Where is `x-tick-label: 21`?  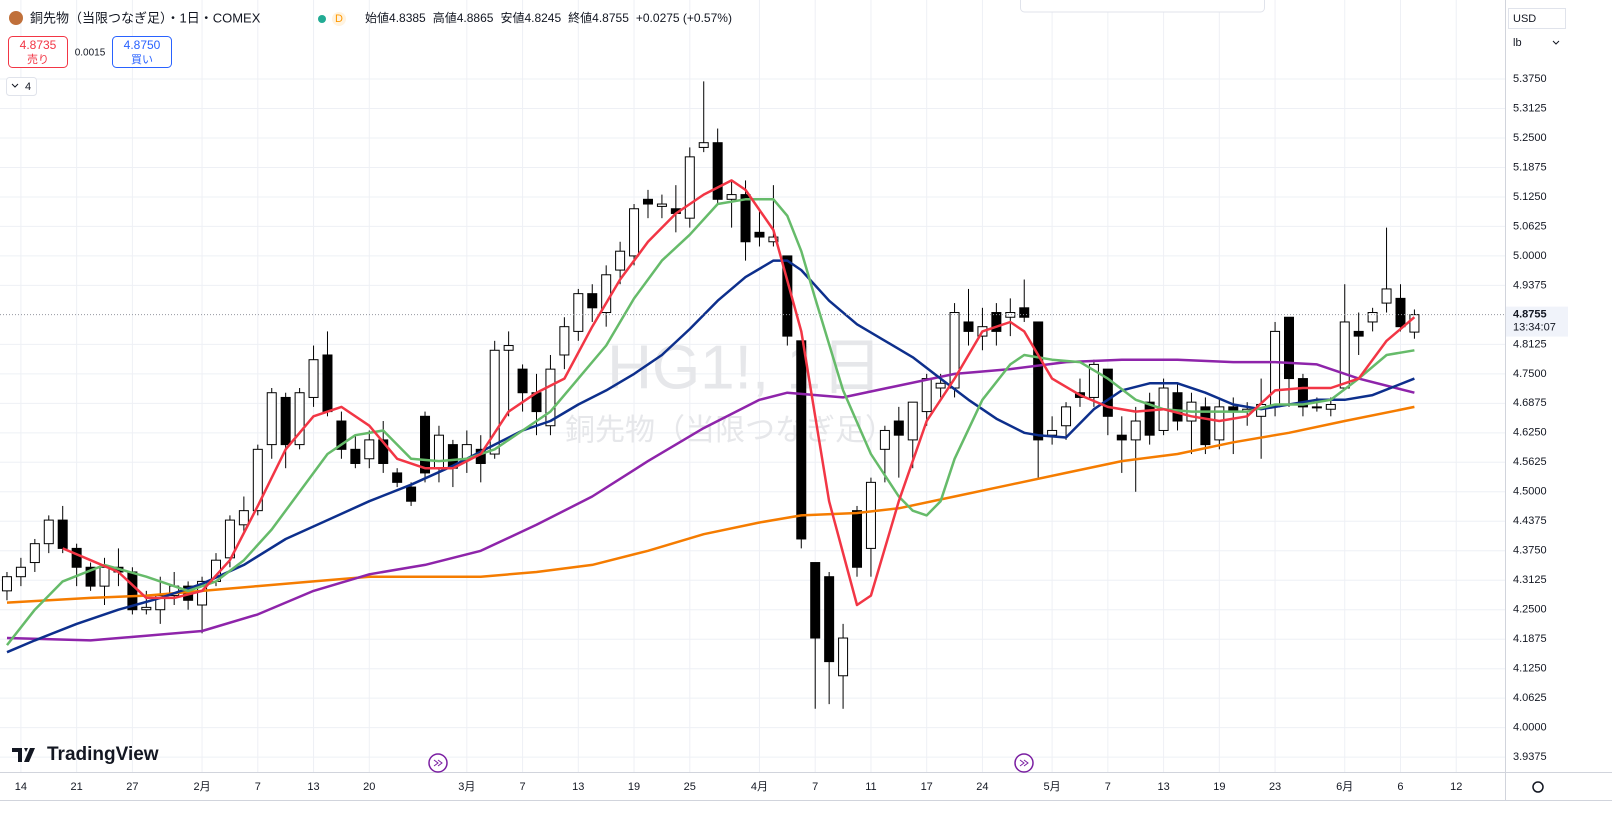
x-tick-label: 21 is located at coordinates (77, 787).